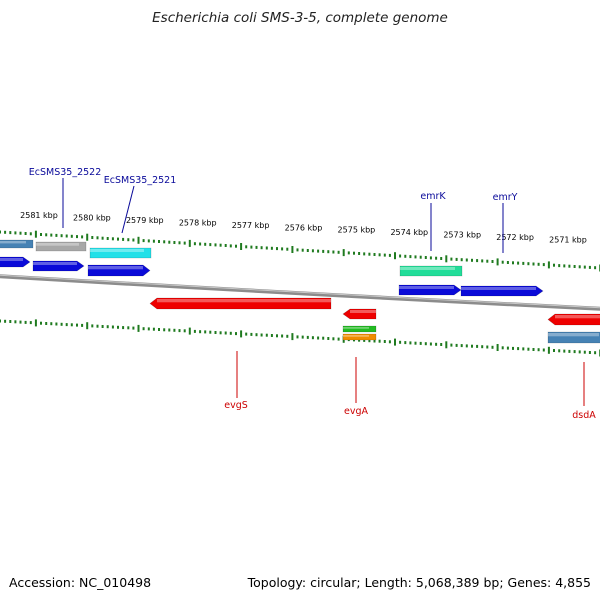 This screenshot has width=600, height=600. Describe the element at coordinates (198, 222) in the screenshot. I see `scale-label: 2578 kbp` at that location.